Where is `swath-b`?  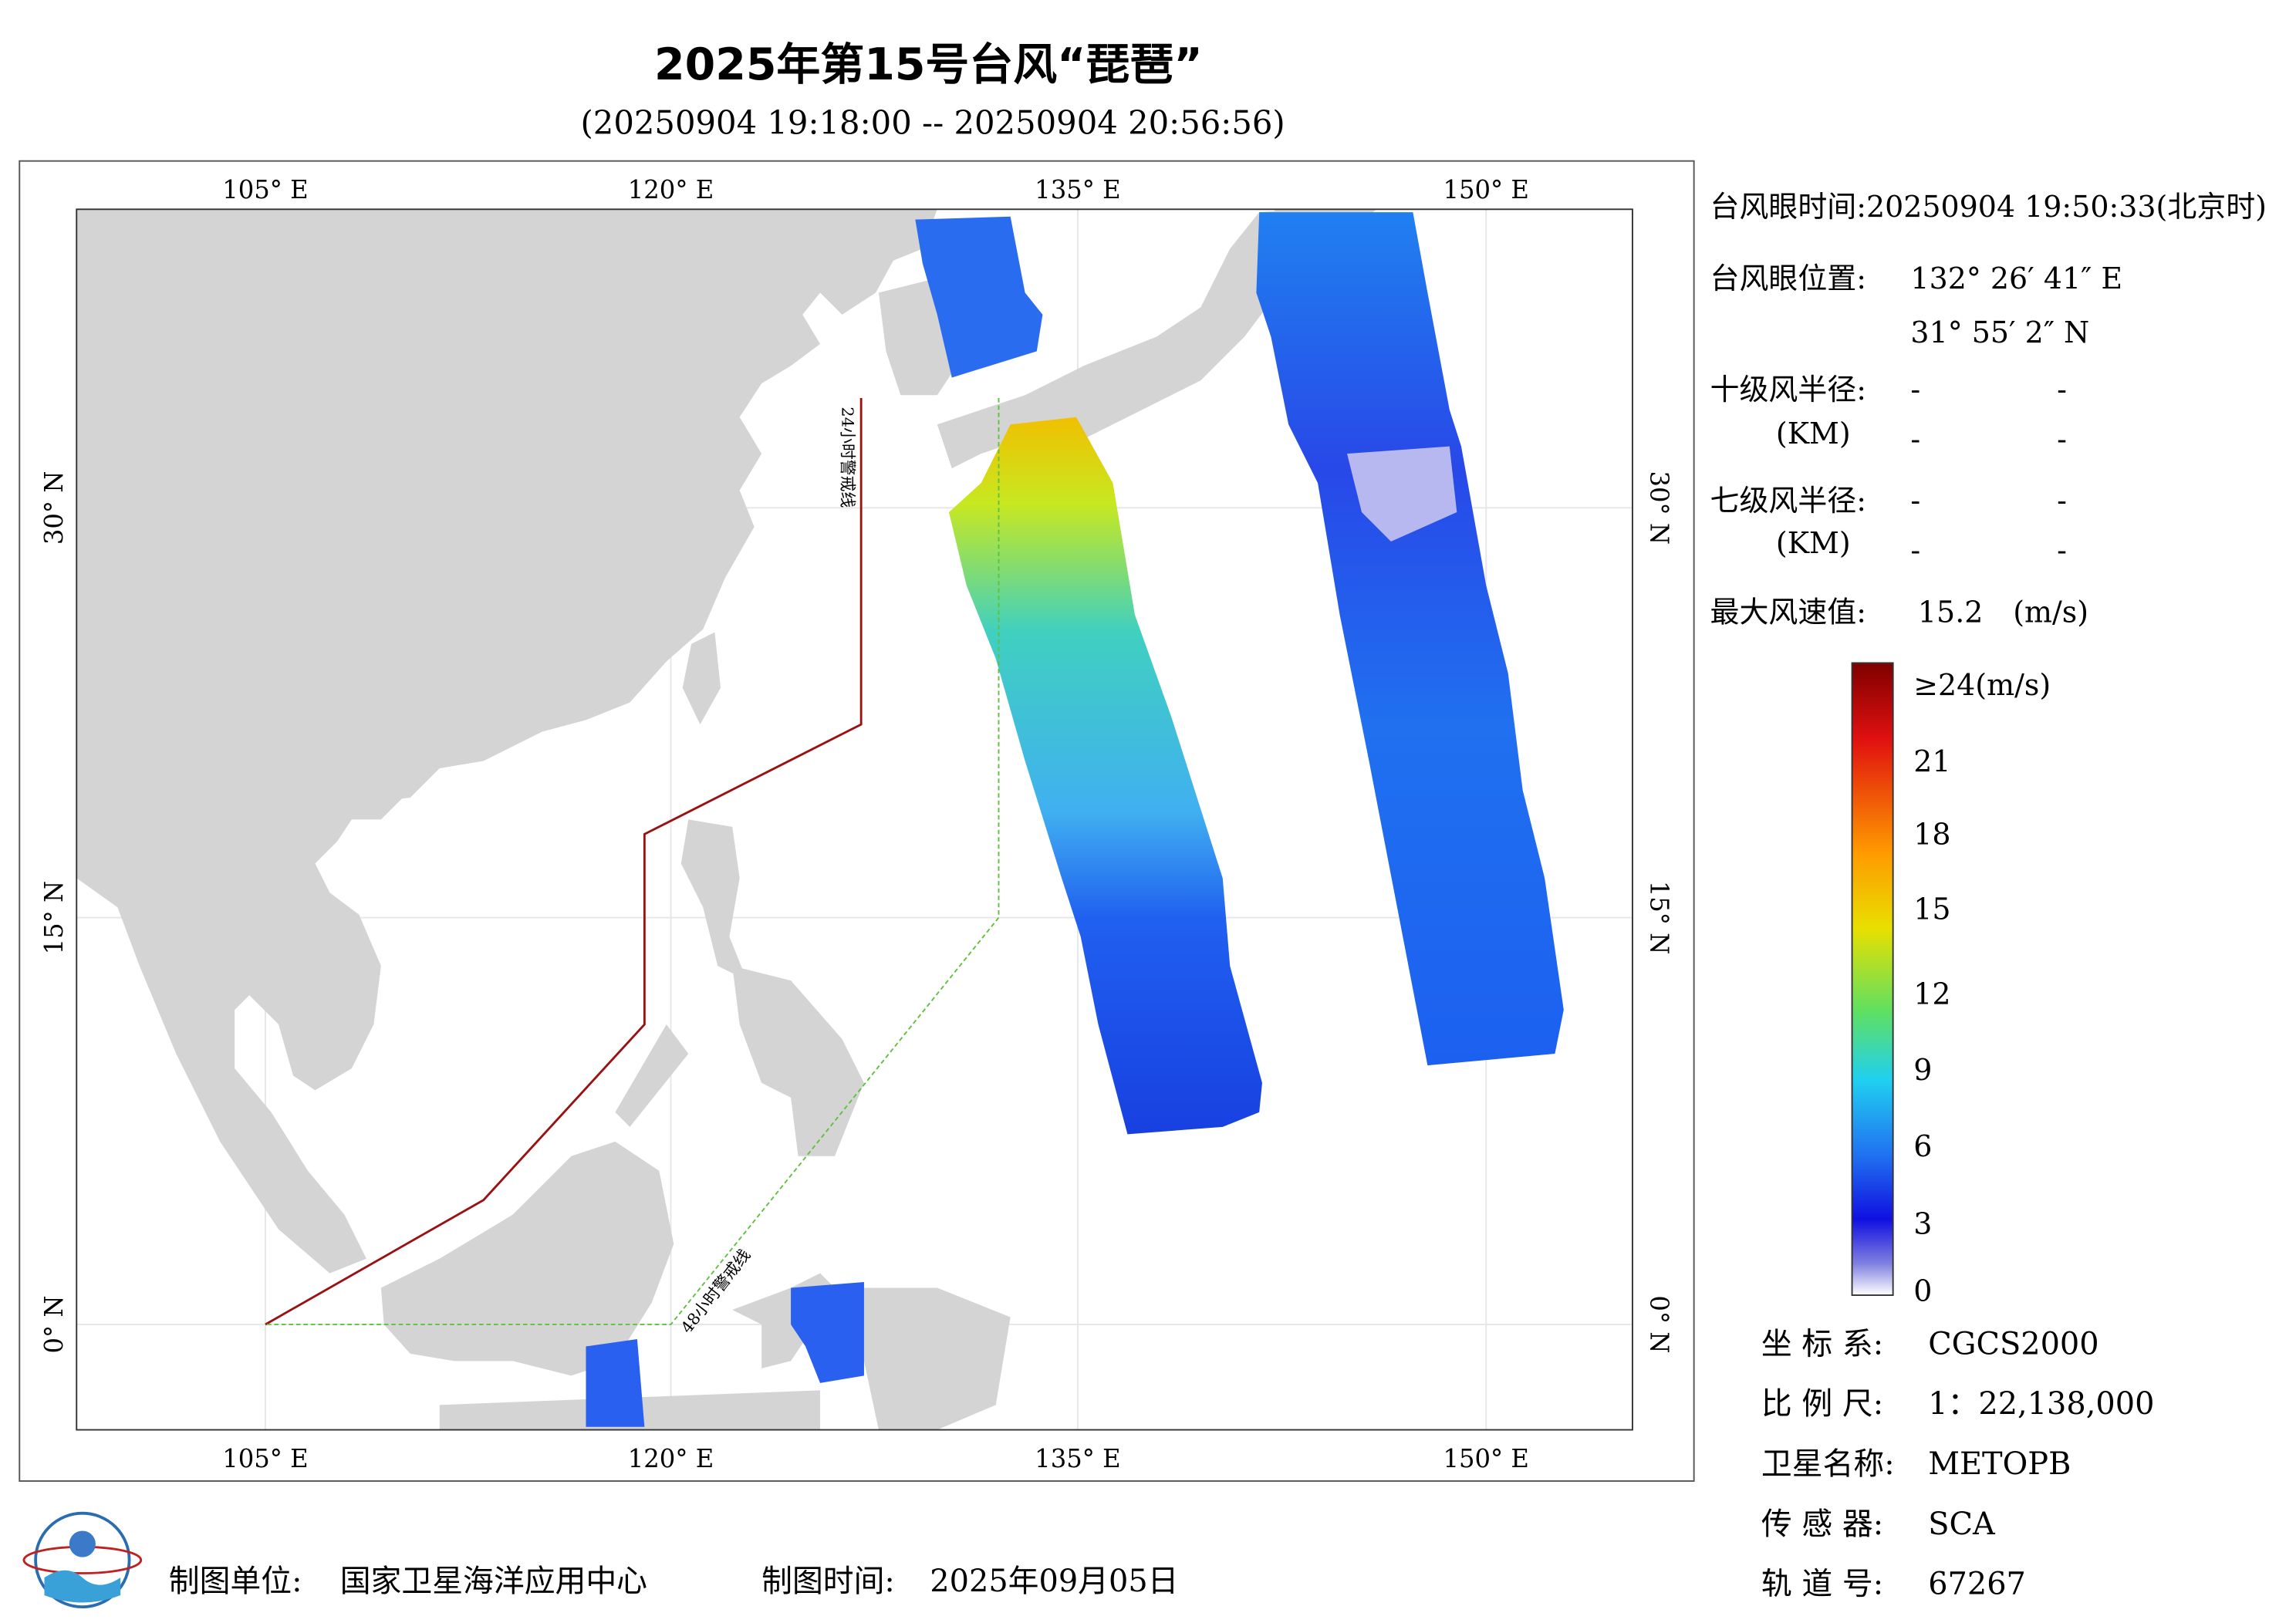 swath-b is located at coordinates (1410, 639).